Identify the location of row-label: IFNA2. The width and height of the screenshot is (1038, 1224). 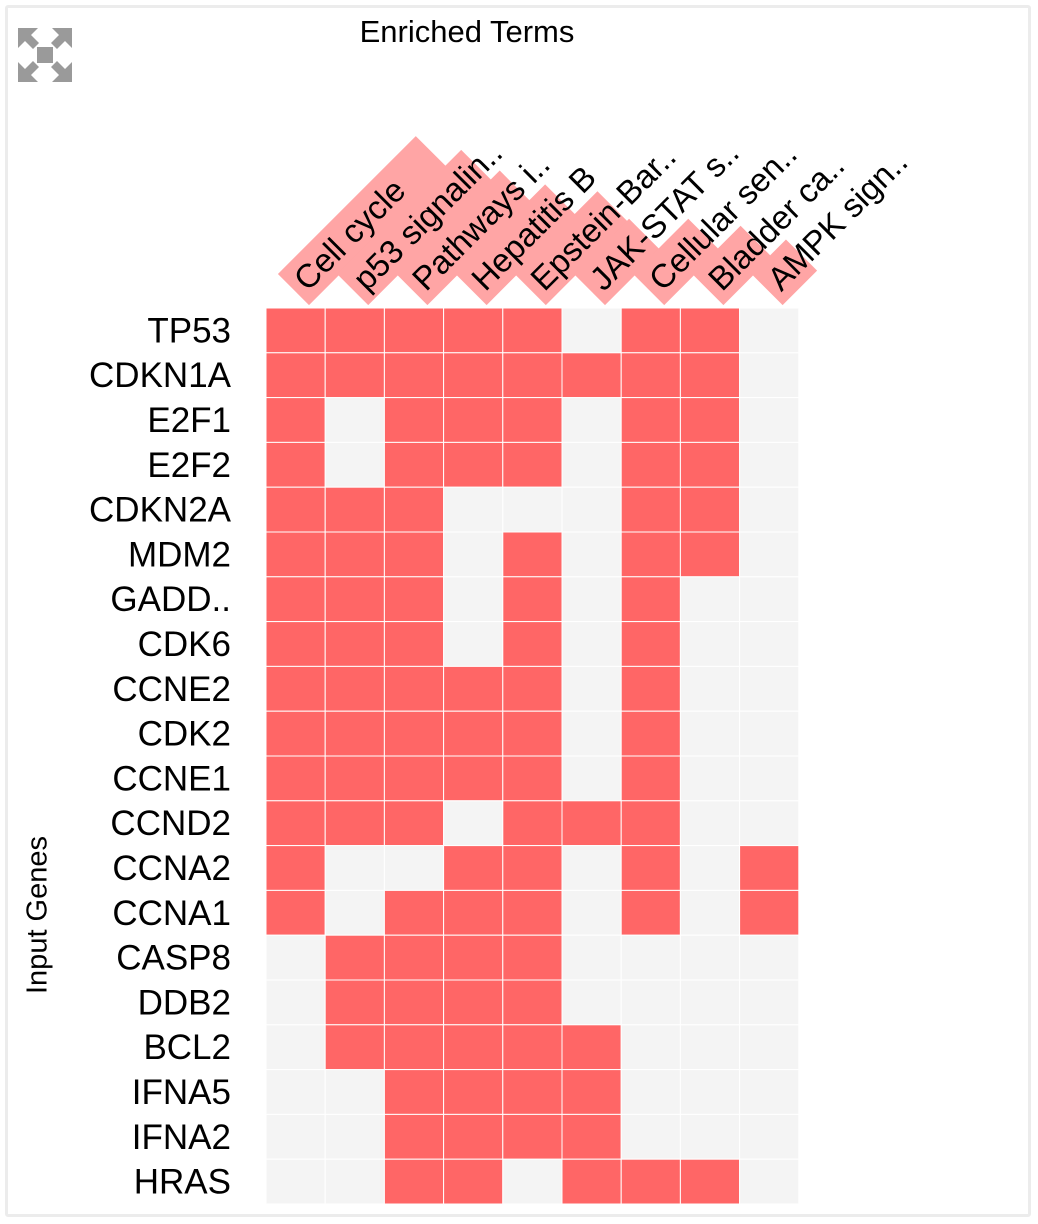
(181, 1137).